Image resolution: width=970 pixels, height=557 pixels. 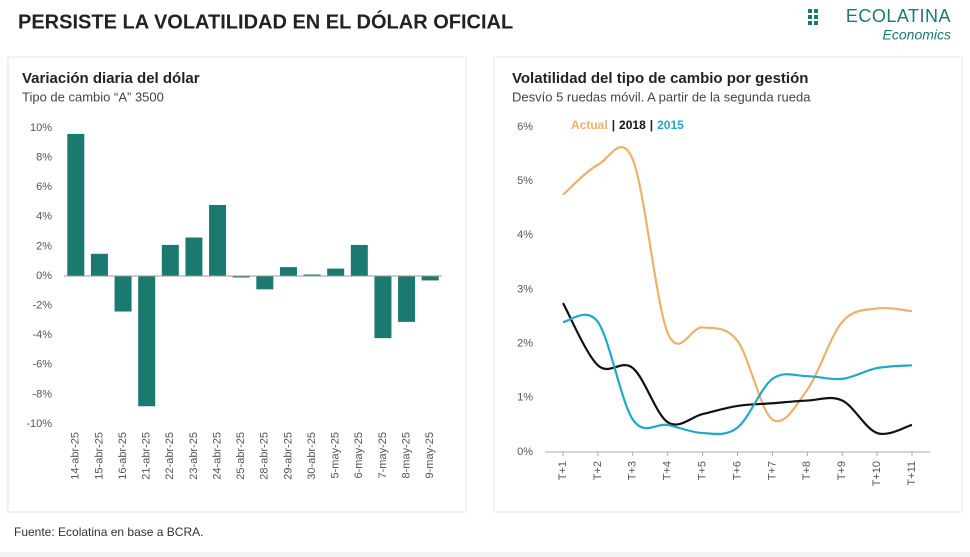 What do you see at coordinates (772, 470) in the screenshot?
I see `x-tick-label: T+7` at bounding box center [772, 470].